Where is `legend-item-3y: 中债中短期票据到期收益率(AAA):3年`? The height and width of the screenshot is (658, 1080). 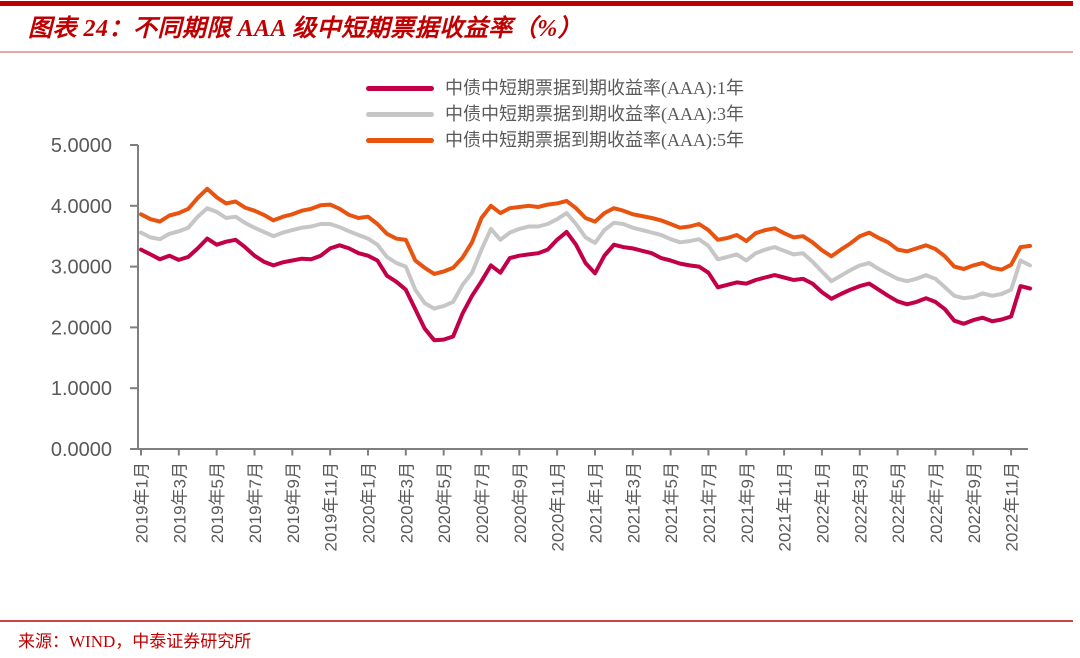
legend-item-3y: 中债中短期票据到期收益率(AAA):3年 is located at coordinates (555, 114).